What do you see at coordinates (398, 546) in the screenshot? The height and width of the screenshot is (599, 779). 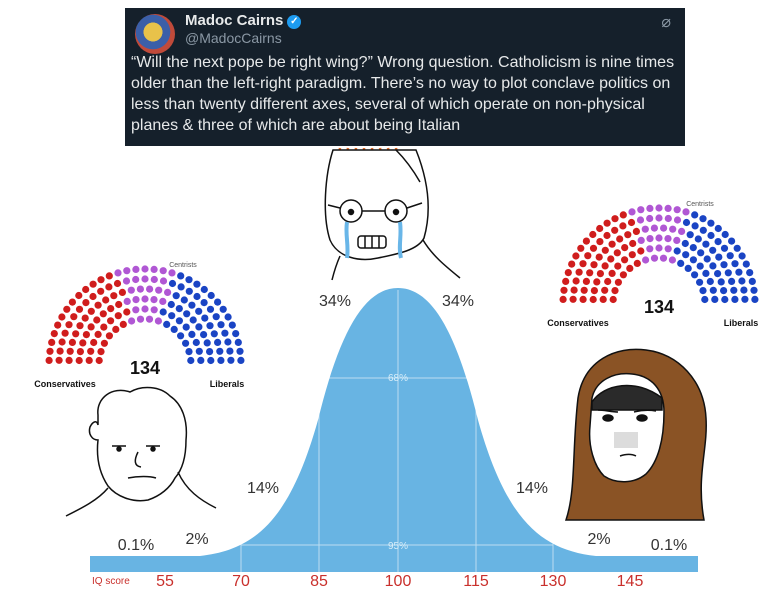 I see `inner-label-95: 95%` at bounding box center [398, 546].